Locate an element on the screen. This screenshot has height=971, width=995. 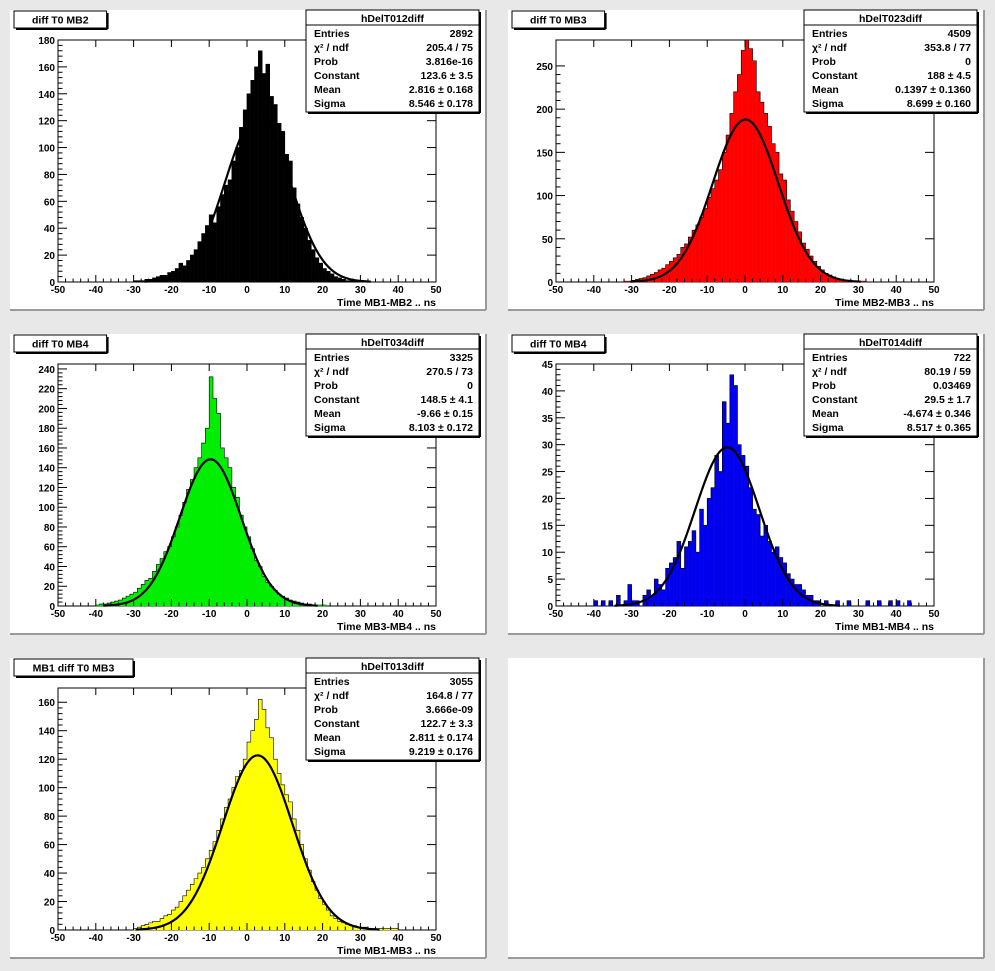
histogram-outline is located at coordinates (744, 160).